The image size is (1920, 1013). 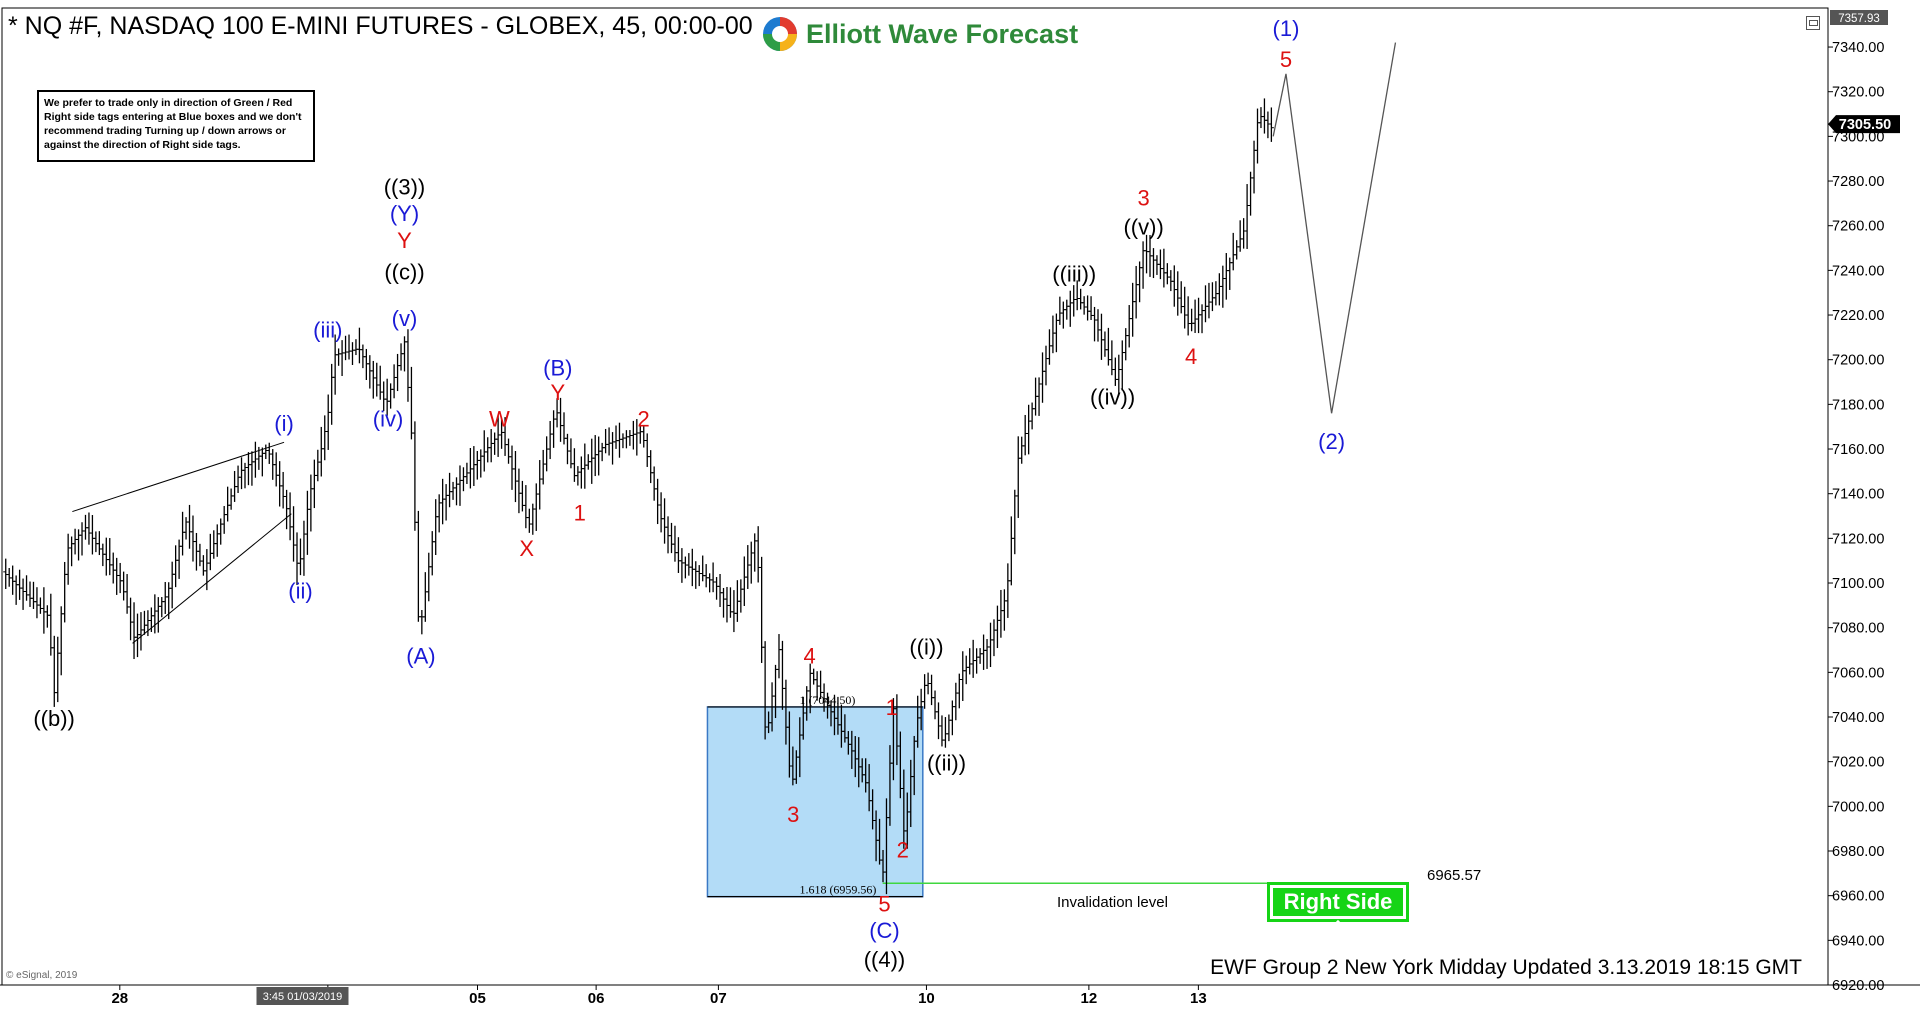 I want to click on wave-label: ((ii)), so click(x=946, y=763).